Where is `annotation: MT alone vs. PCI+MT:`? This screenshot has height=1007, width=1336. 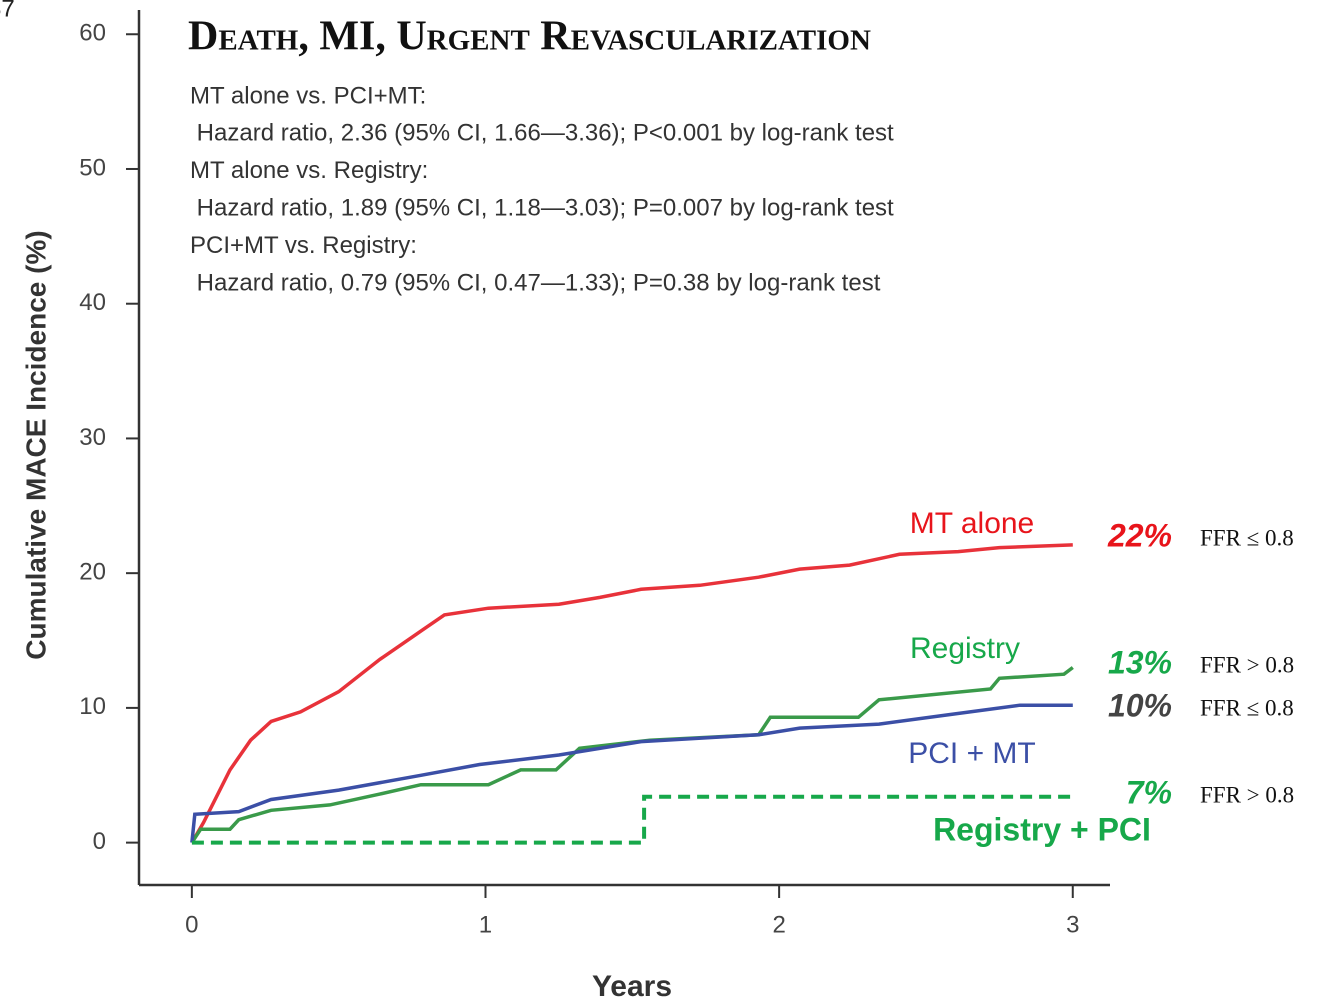 annotation: MT alone vs. PCI+MT: is located at coordinates (308, 95).